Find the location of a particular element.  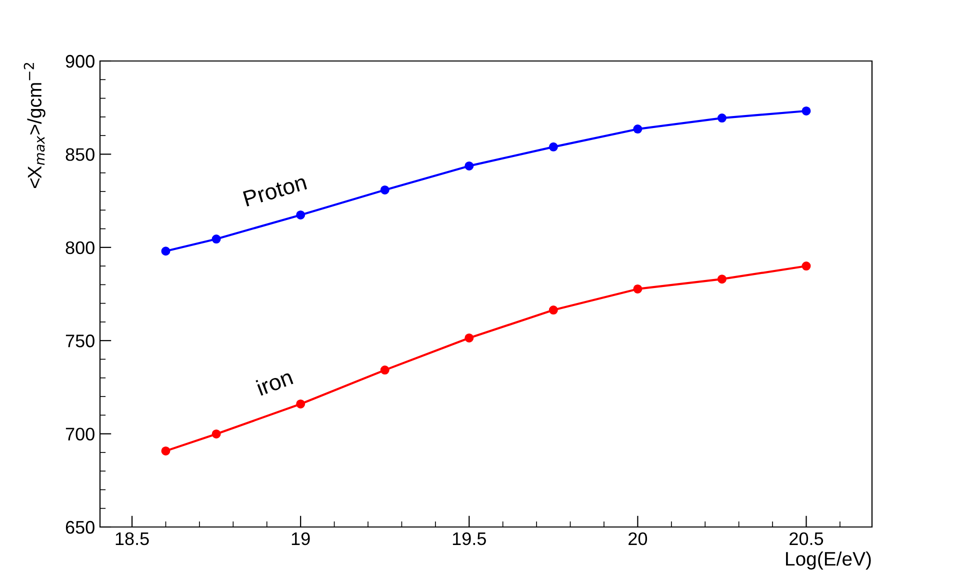

x-tick-label: 18.5 is located at coordinates (132, 539).